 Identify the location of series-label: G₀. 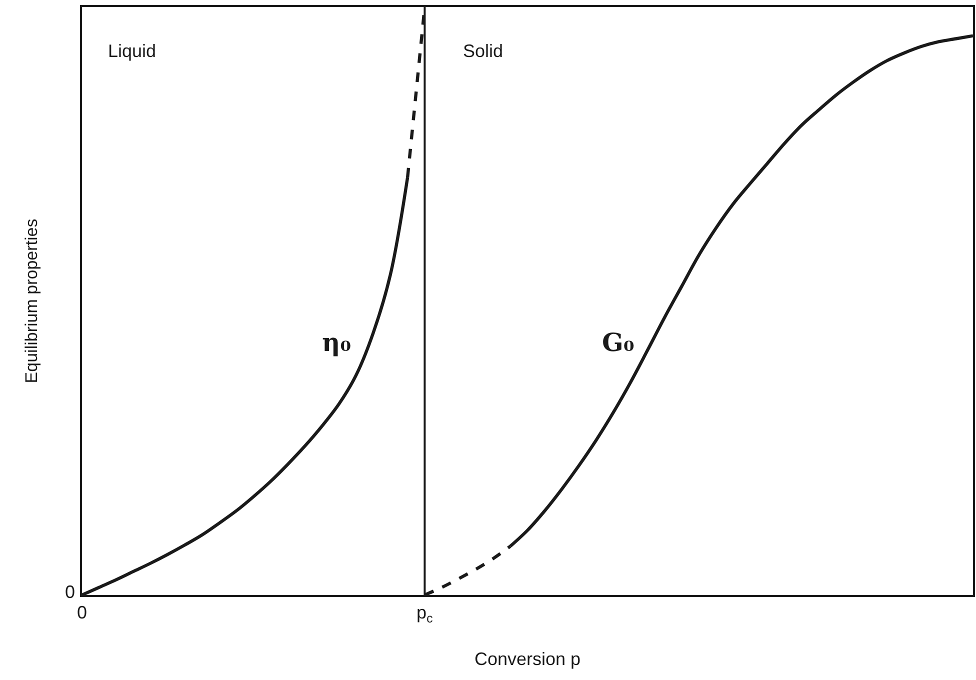
(618, 342).